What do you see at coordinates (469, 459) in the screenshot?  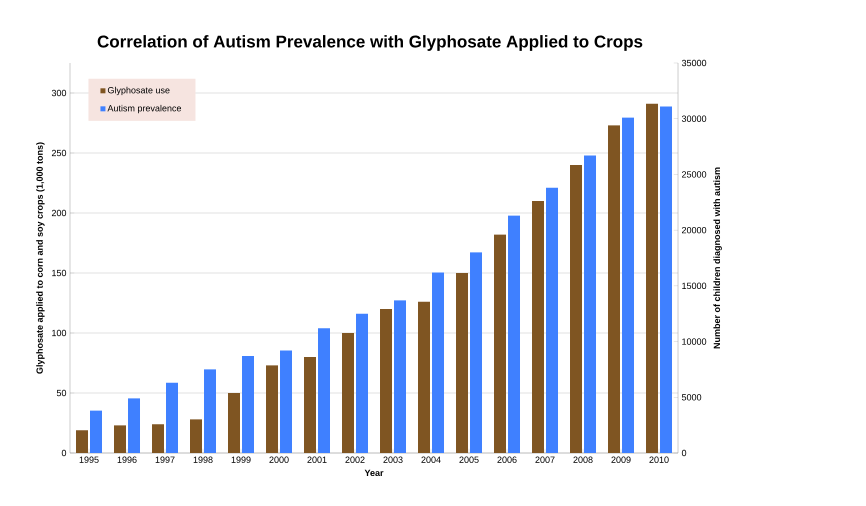 I see `x-tick-label: 2005` at bounding box center [469, 459].